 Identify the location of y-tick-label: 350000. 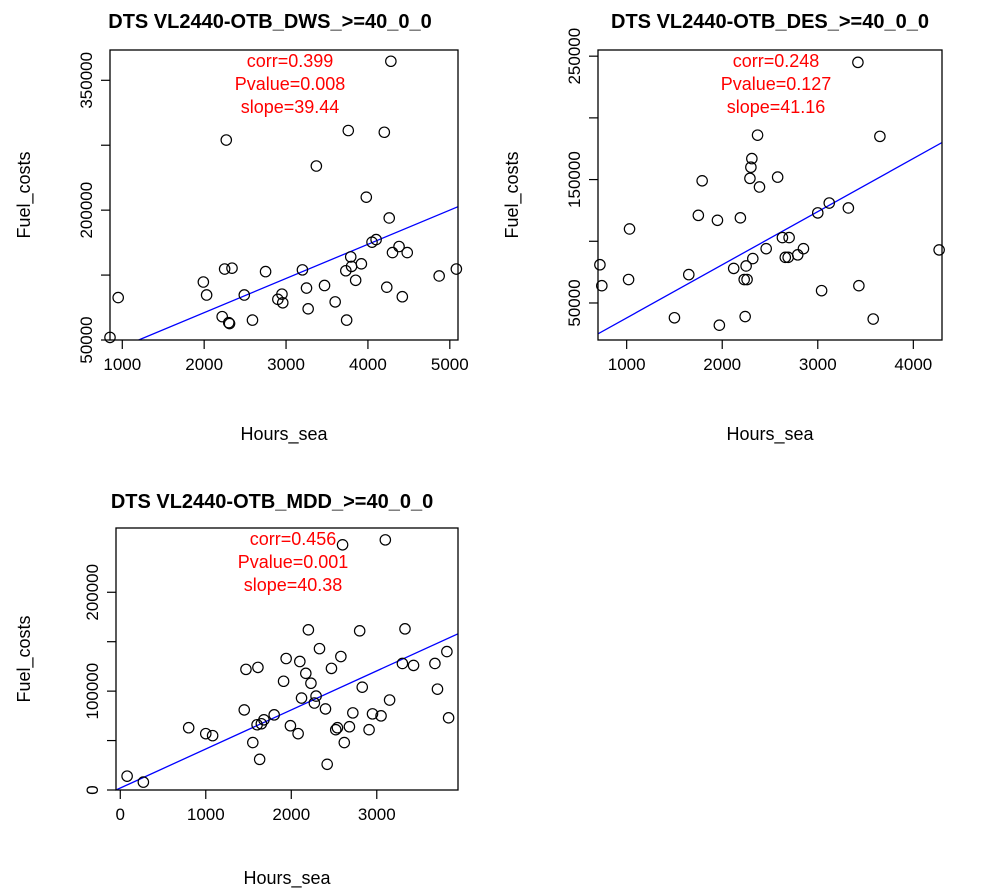
(86, 80).